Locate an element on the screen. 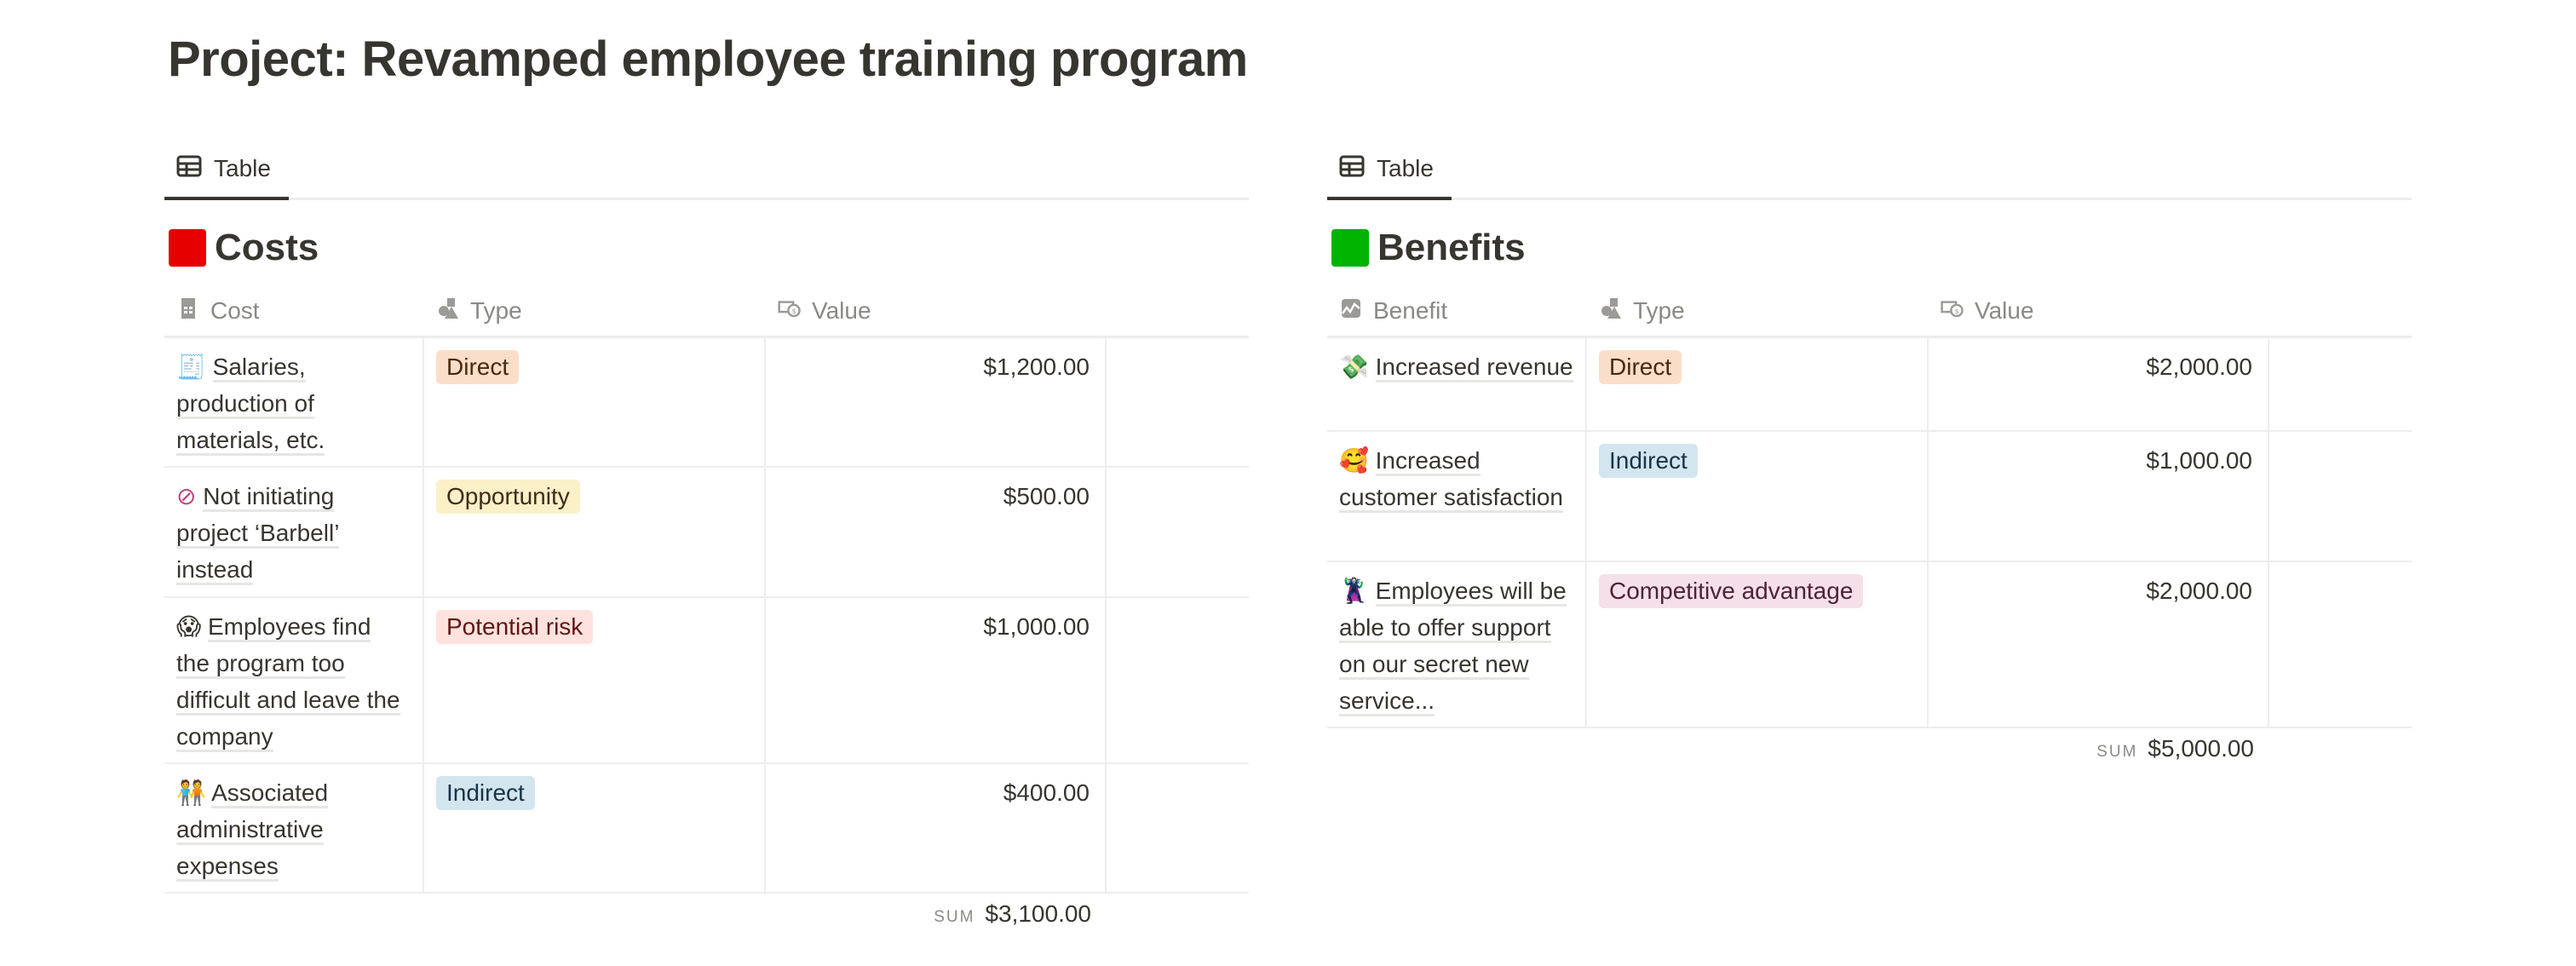 The height and width of the screenshot is (966, 2576). column-header-cost: Cost is located at coordinates (294, 311).